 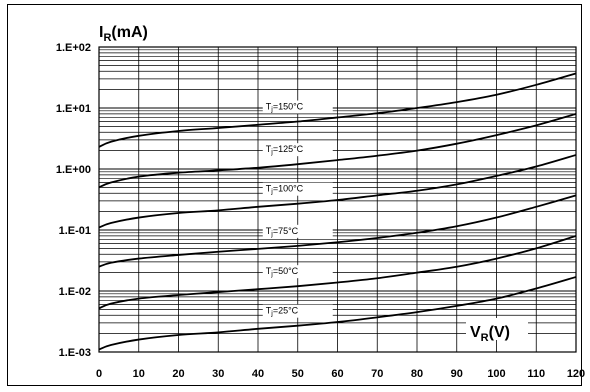 What do you see at coordinates (285, 190) in the screenshot?
I see `series-label-text: Tj=100°C` at bounding box center [285, 190].